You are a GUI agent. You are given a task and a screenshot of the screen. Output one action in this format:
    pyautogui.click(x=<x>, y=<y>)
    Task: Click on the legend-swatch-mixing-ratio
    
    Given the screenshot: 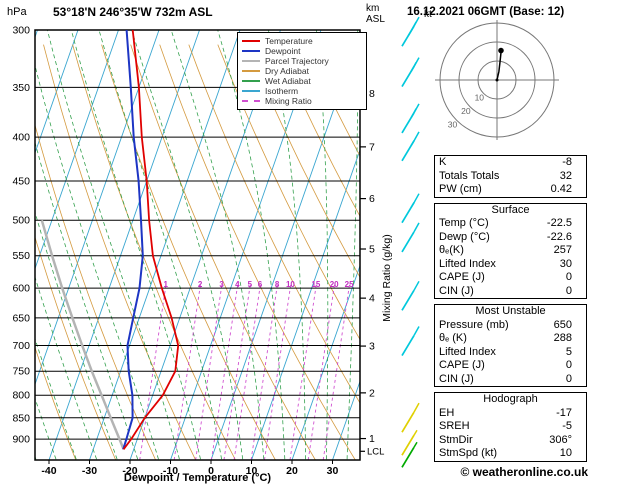 What is the action you would take?
    pyautogui.click(x=251, y=101)
    